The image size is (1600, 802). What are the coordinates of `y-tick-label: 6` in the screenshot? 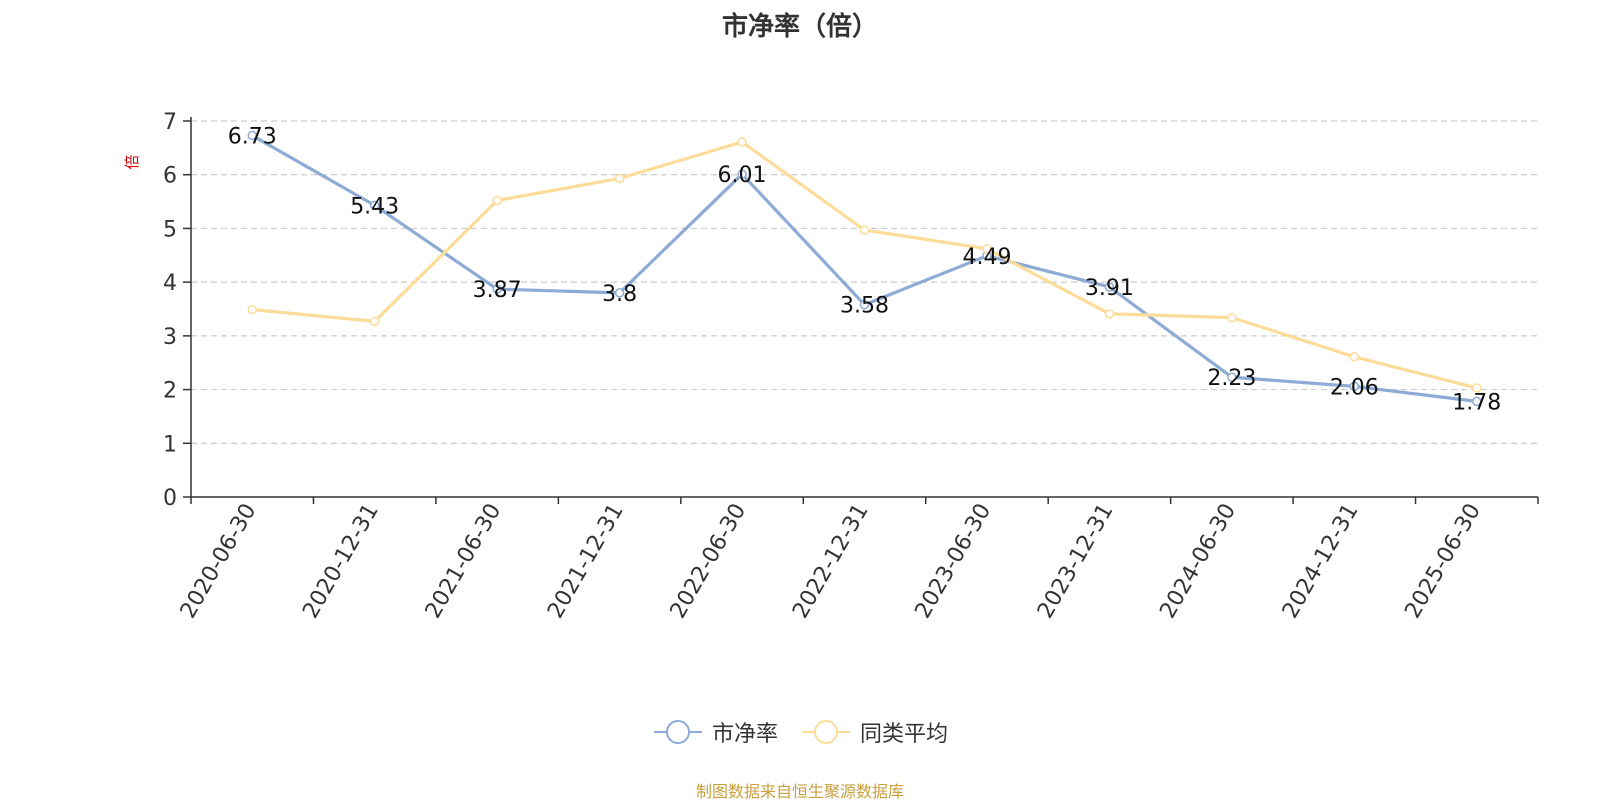 It's located at (170, 176).